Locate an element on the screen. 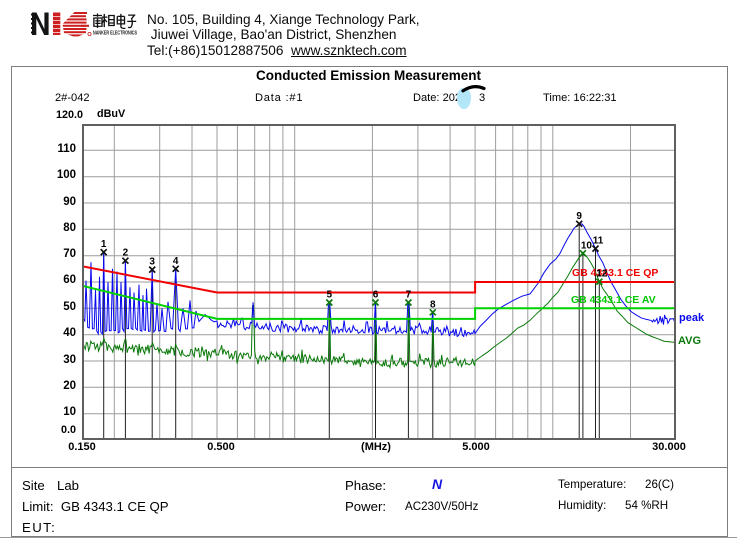  svg-text: 7 is located at coordinates (409, 295).